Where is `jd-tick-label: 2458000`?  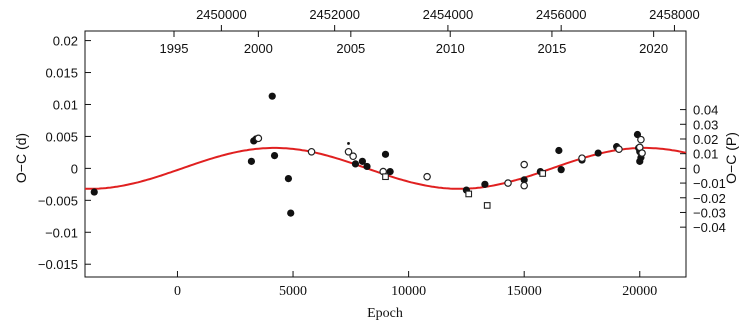 jd-tick-label: 2458000 is located at coordinates (674, 14).